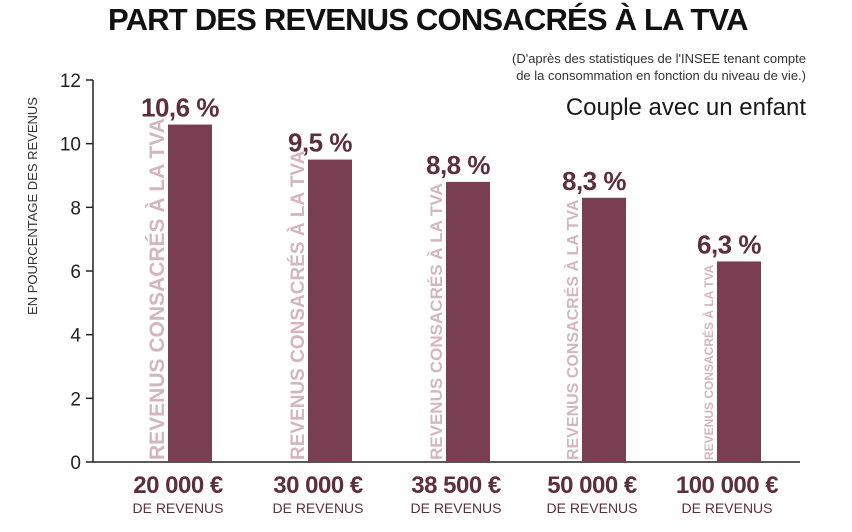  I want to click on y-tick-label: 4, so click(75, 336).